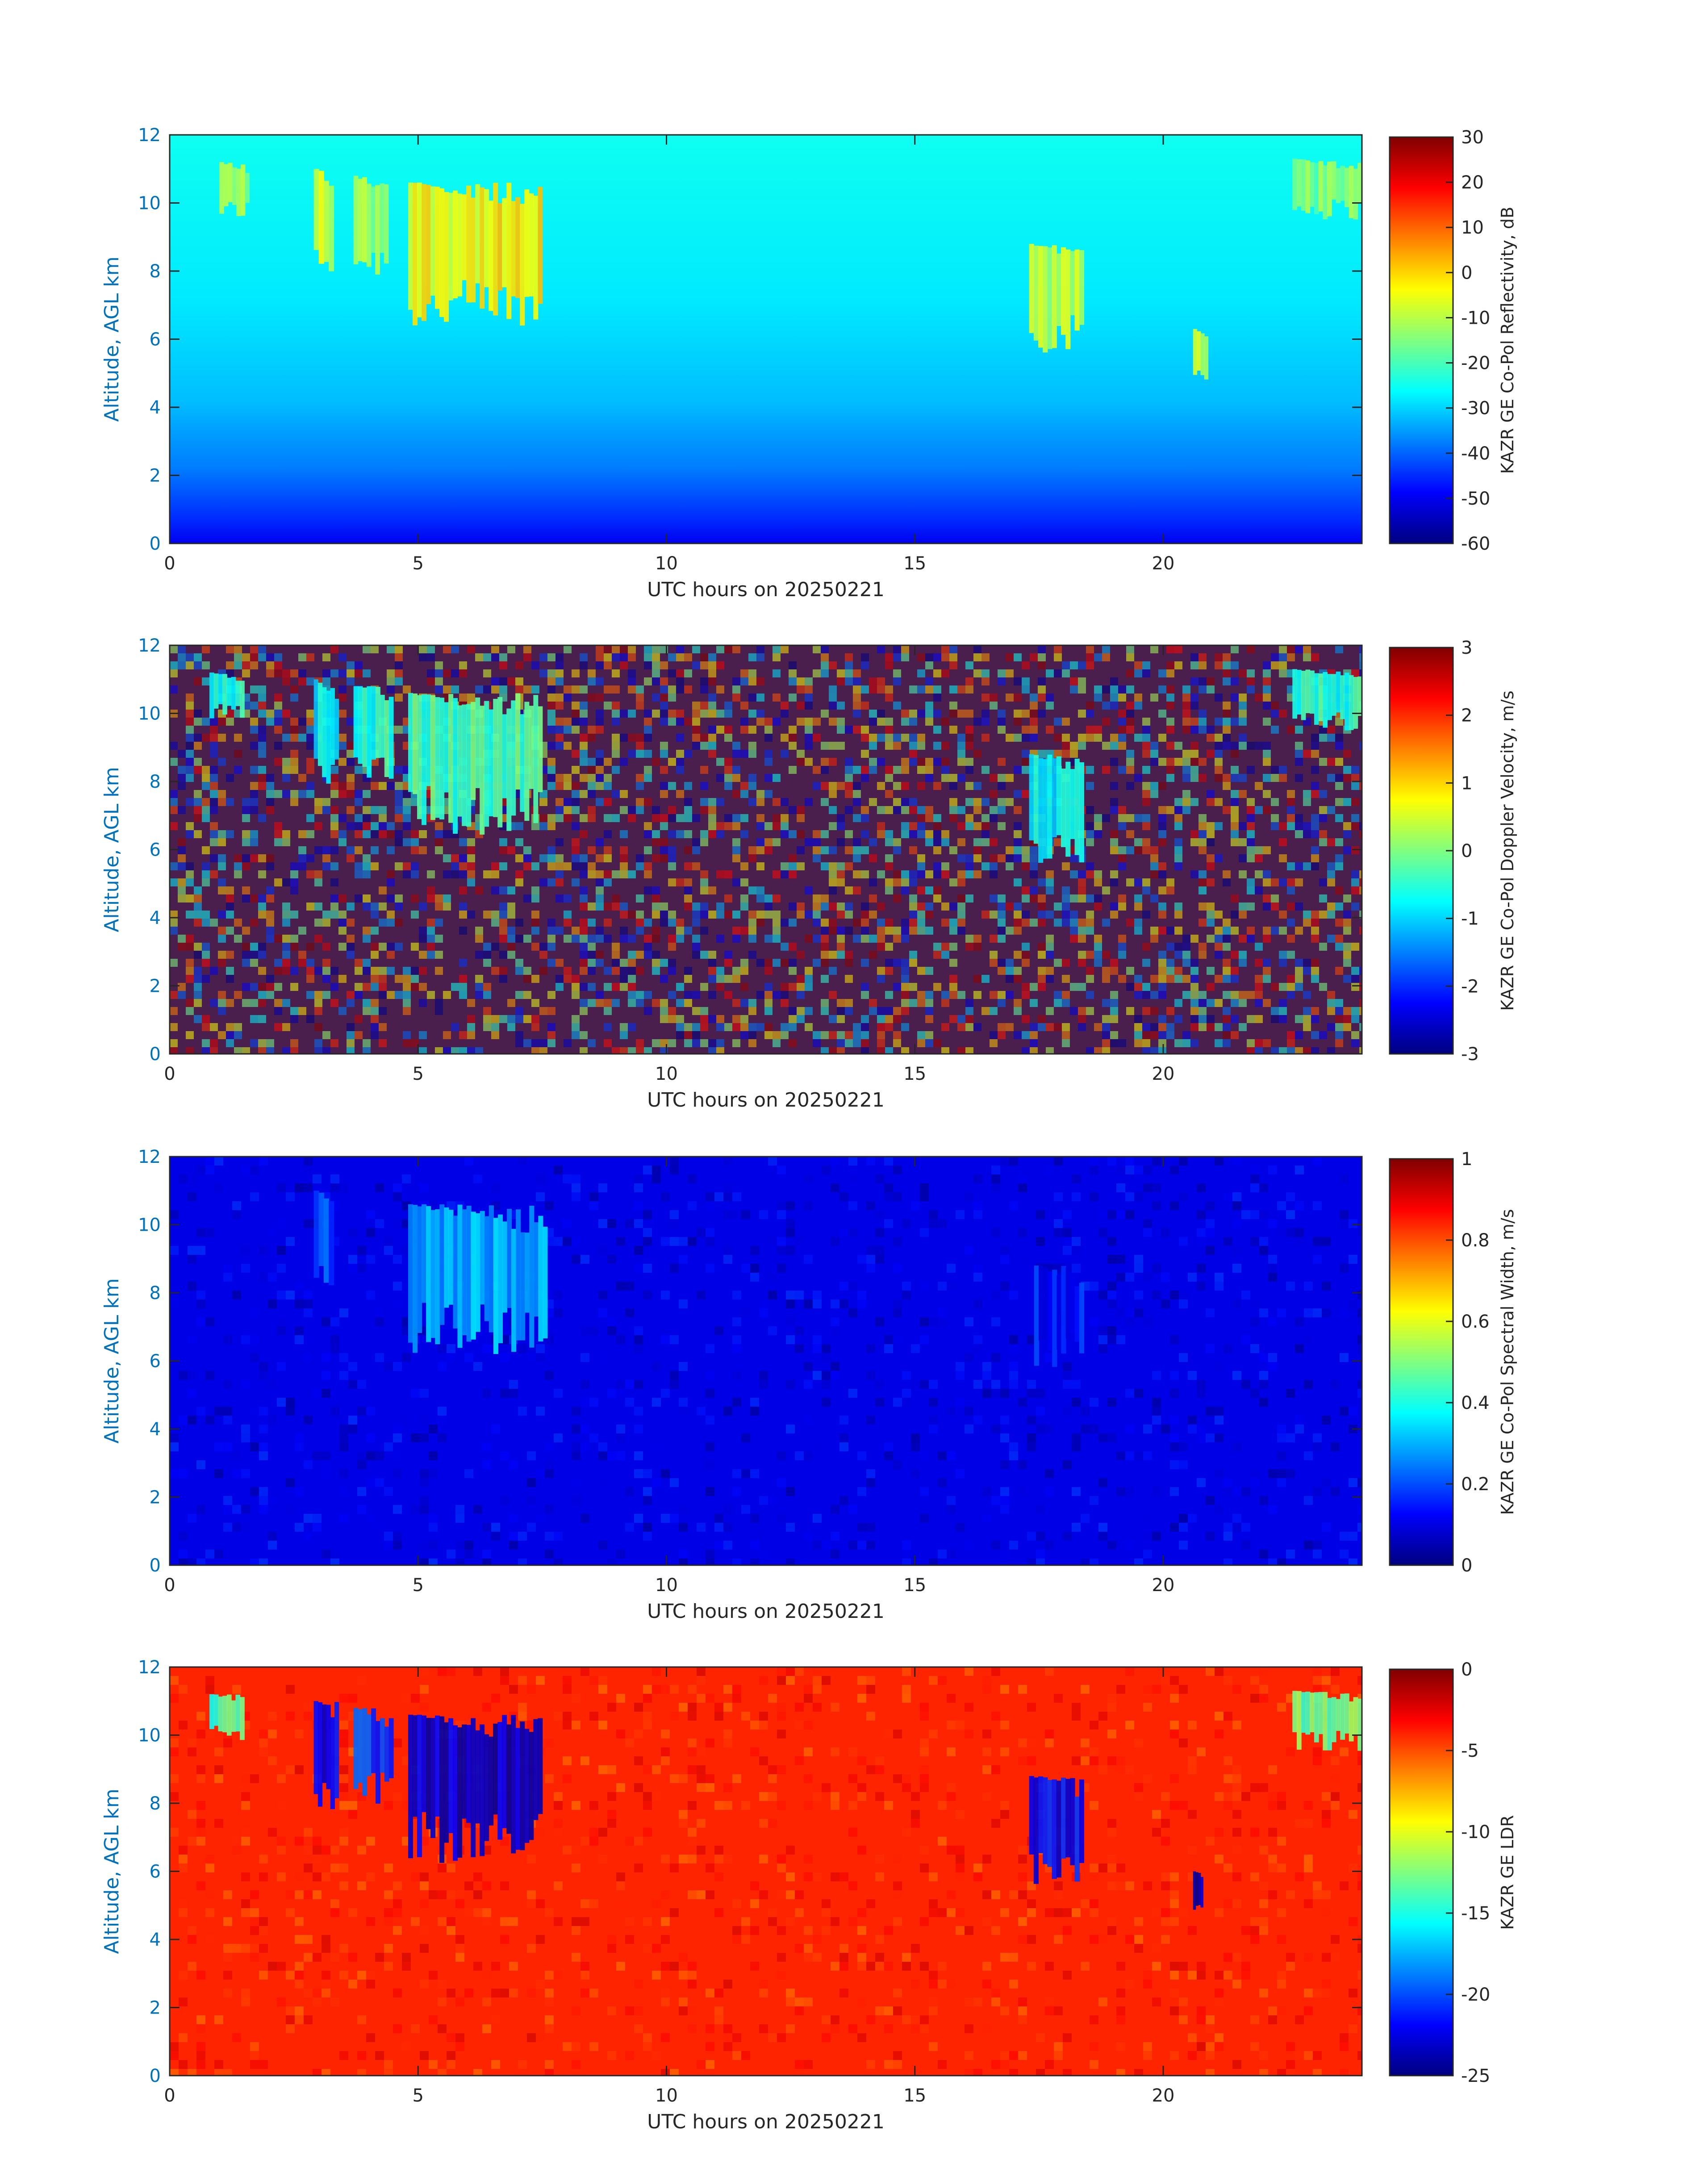 Image resolution: width=1708 pixels, height=2177 pixels. Describe the element at coordinates (1470, 919) in the screenshot. I see `colorbar-tick-label: -1` at that location.